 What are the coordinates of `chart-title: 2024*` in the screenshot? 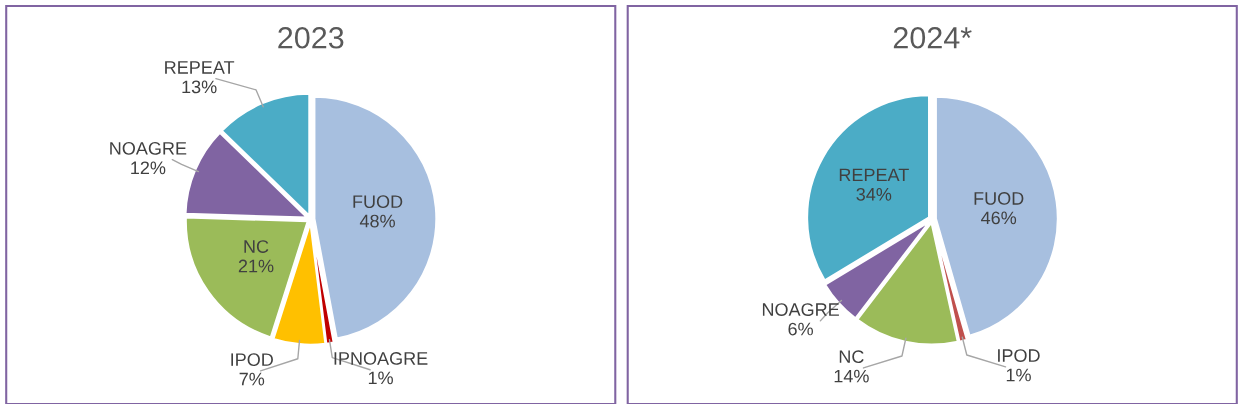 It's located at (932, 37).